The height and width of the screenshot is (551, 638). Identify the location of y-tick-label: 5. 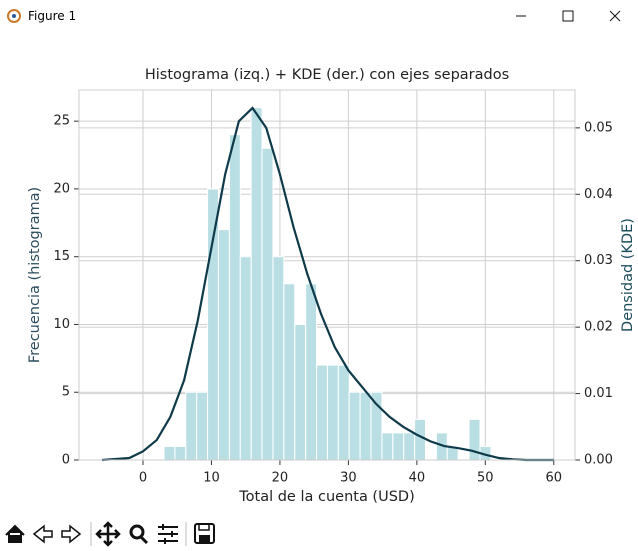
(66, 392).